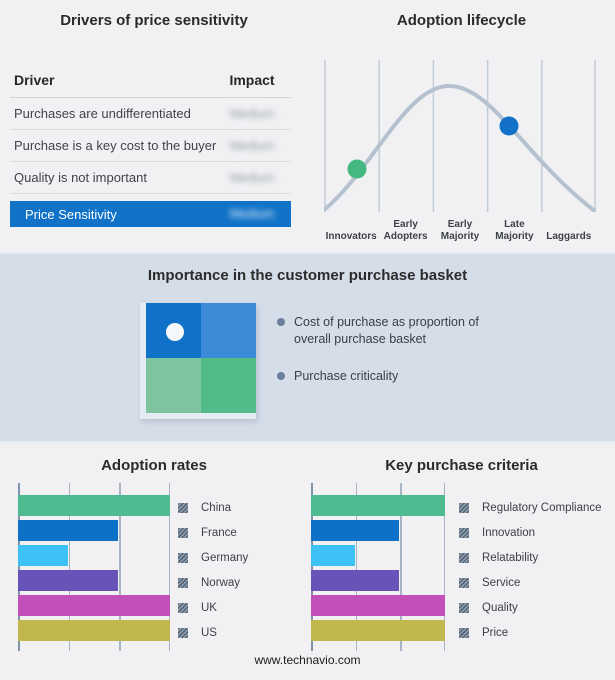  Describe the element at coordinates (351, 236) in the screenshot. I see `stage-label-innovators: Innovators` at that location.